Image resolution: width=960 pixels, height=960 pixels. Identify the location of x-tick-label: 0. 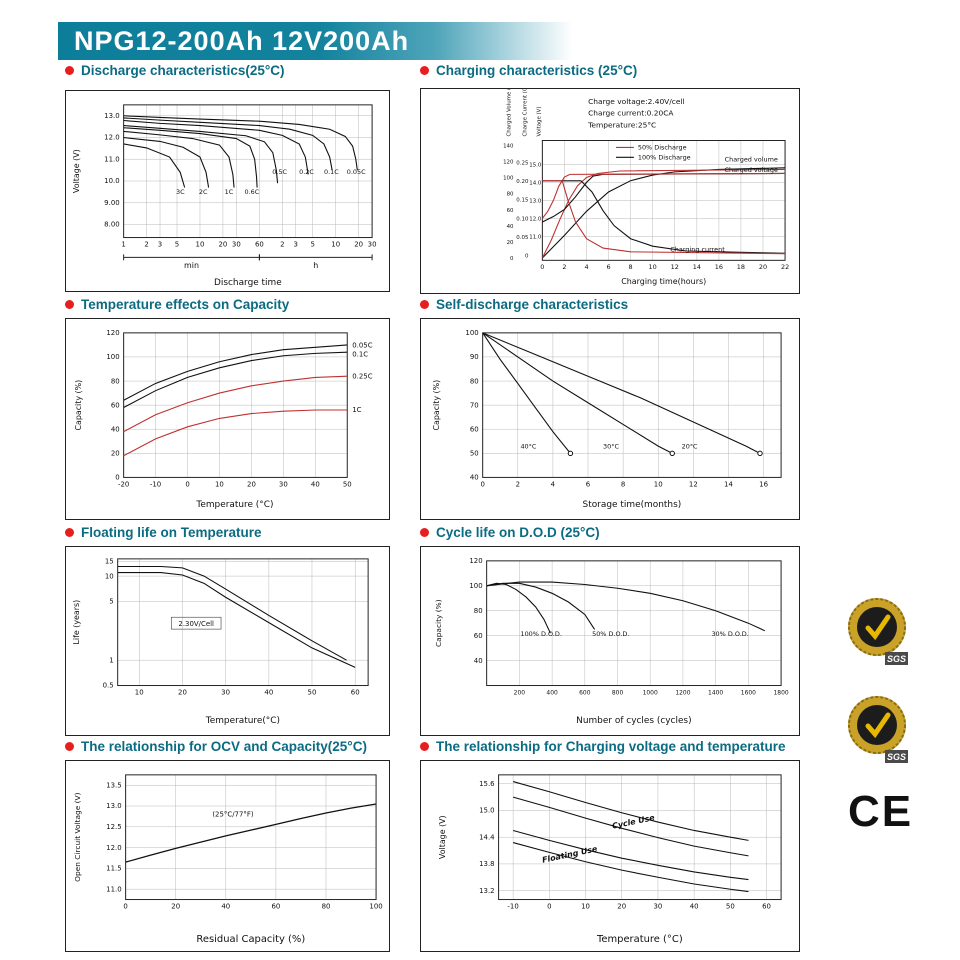
(482, 484).